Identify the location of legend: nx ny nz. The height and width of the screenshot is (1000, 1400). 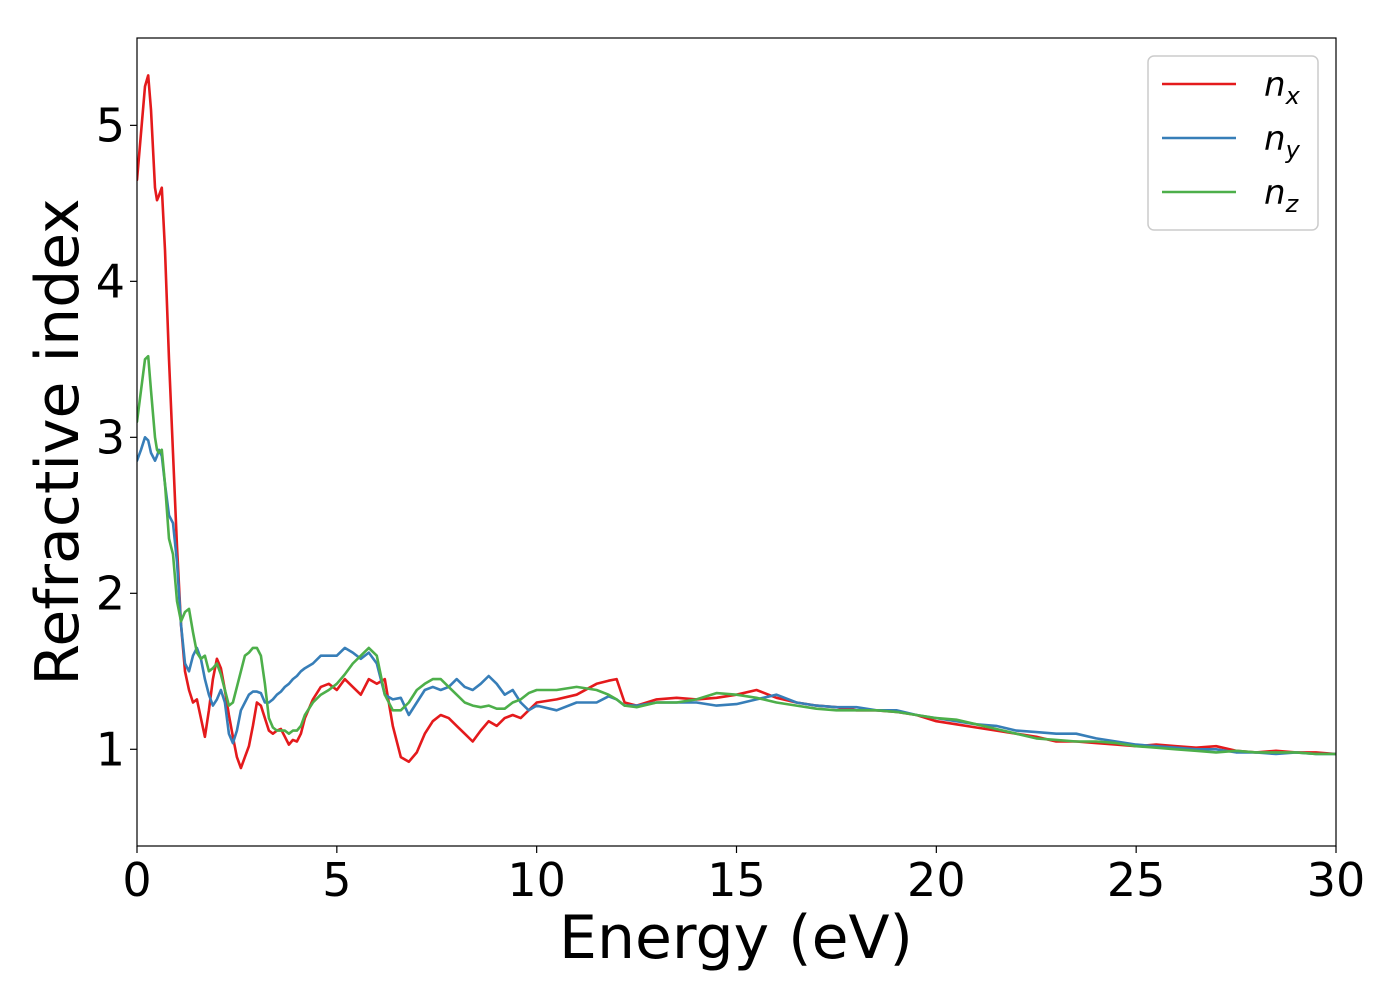
(1233, 143).